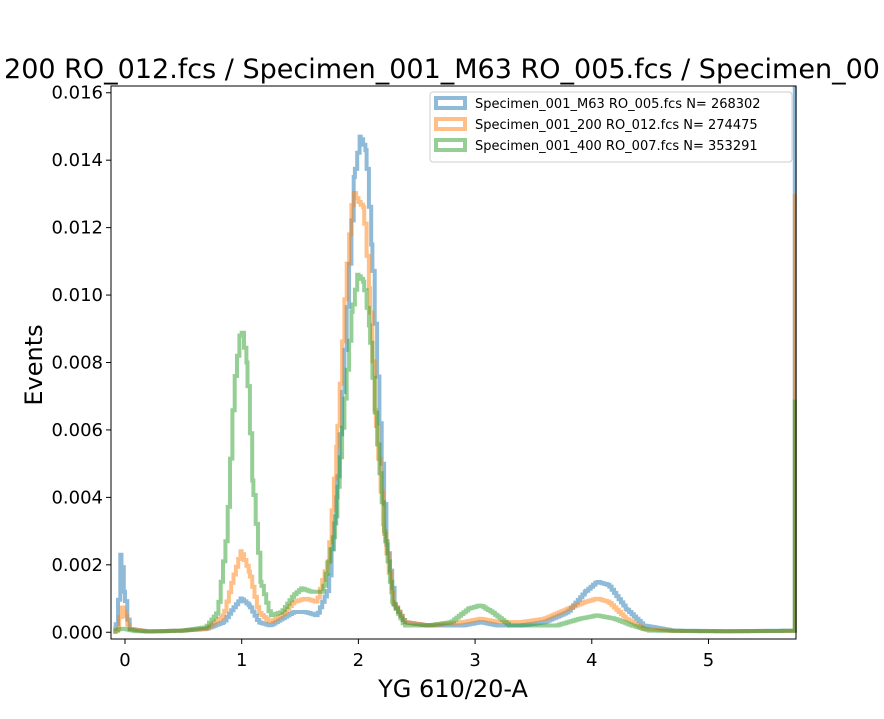  What do you see at coordinates (124, 660) in the screenshot?
I see `x-tick-label: 0` at bounding box center [124, 660].